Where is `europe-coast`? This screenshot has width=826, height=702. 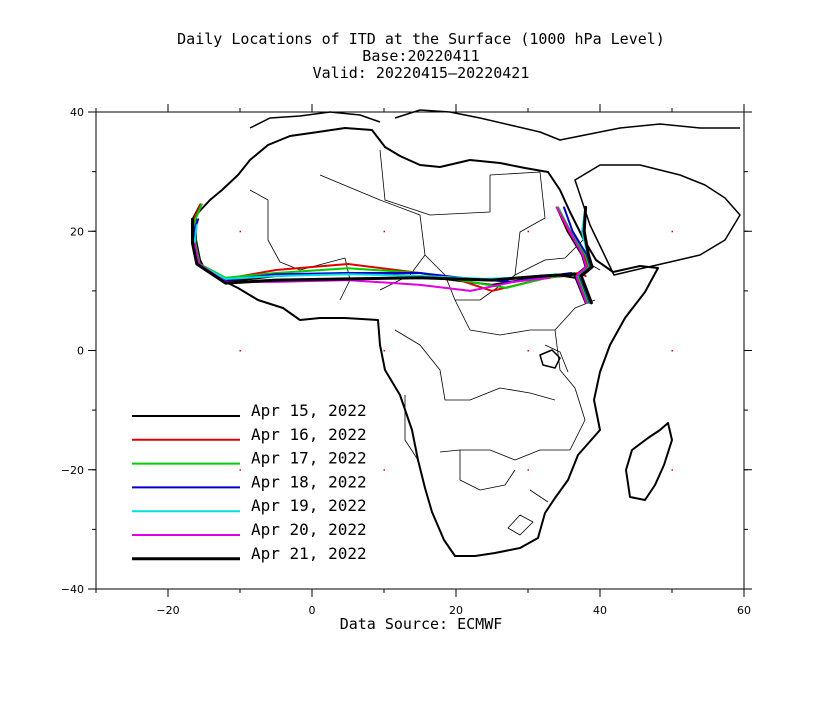
europe-coast is located at coordinates (494, 125).